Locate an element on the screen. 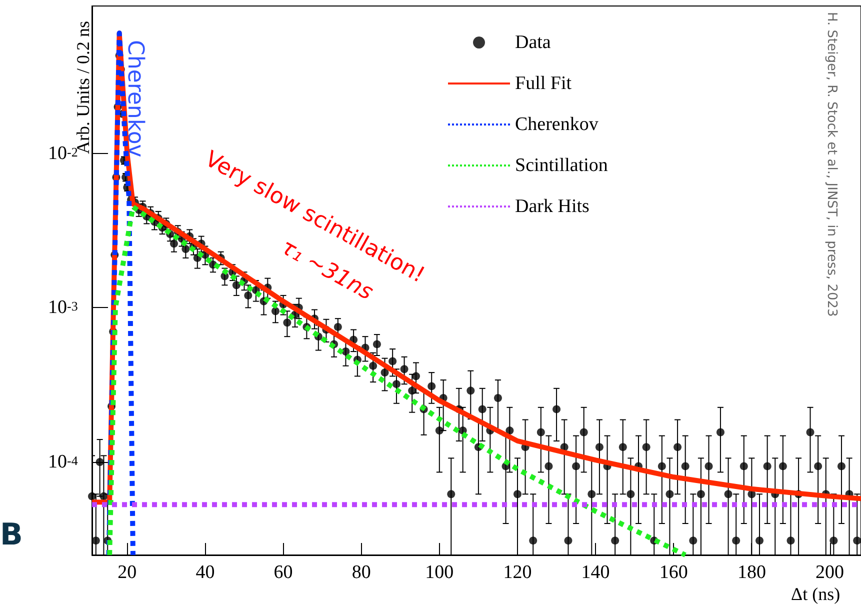 This screenshot has height=613, width=861. x-tick-label: 20 is located at coordinates (127, 572).